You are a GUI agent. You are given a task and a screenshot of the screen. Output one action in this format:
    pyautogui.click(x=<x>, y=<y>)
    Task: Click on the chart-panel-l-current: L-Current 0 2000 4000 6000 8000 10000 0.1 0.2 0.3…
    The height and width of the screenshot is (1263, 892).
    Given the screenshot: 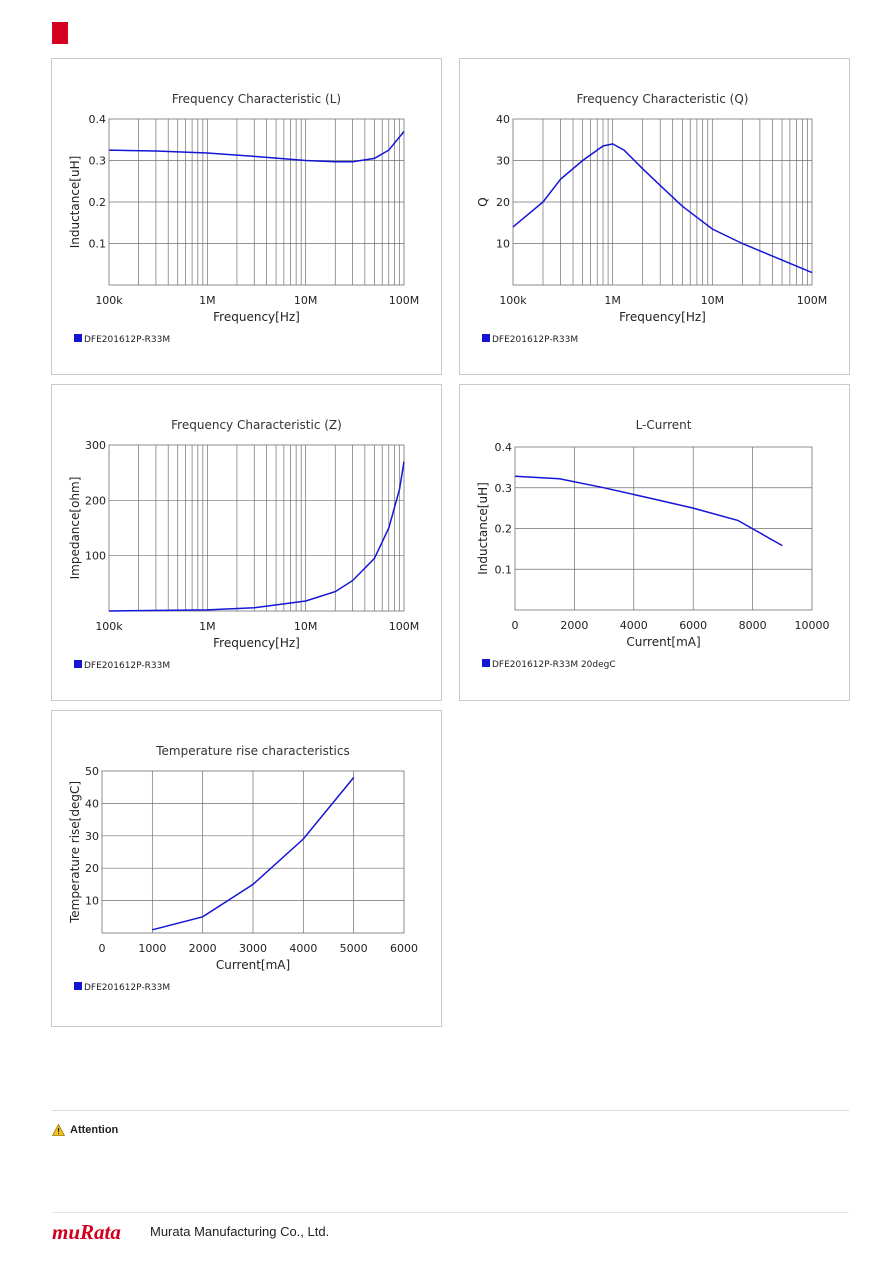 What is the action you would take?
    pyautogui.click(x=654, y=542)
    